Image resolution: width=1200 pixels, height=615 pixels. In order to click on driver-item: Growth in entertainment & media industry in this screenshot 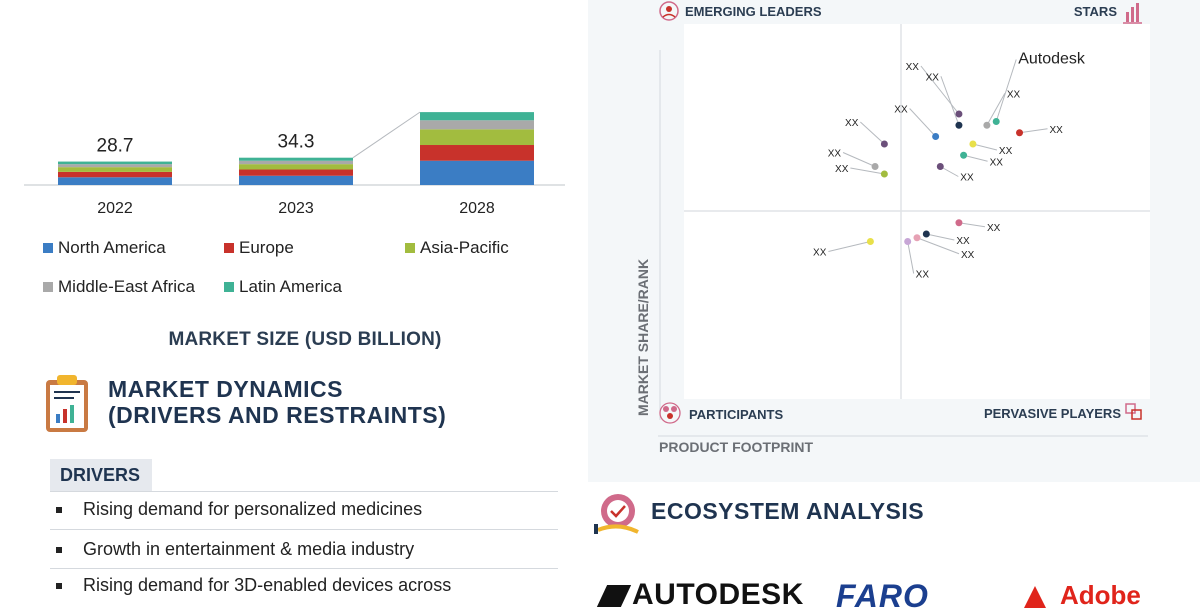, I will do `click(235, 549)`.